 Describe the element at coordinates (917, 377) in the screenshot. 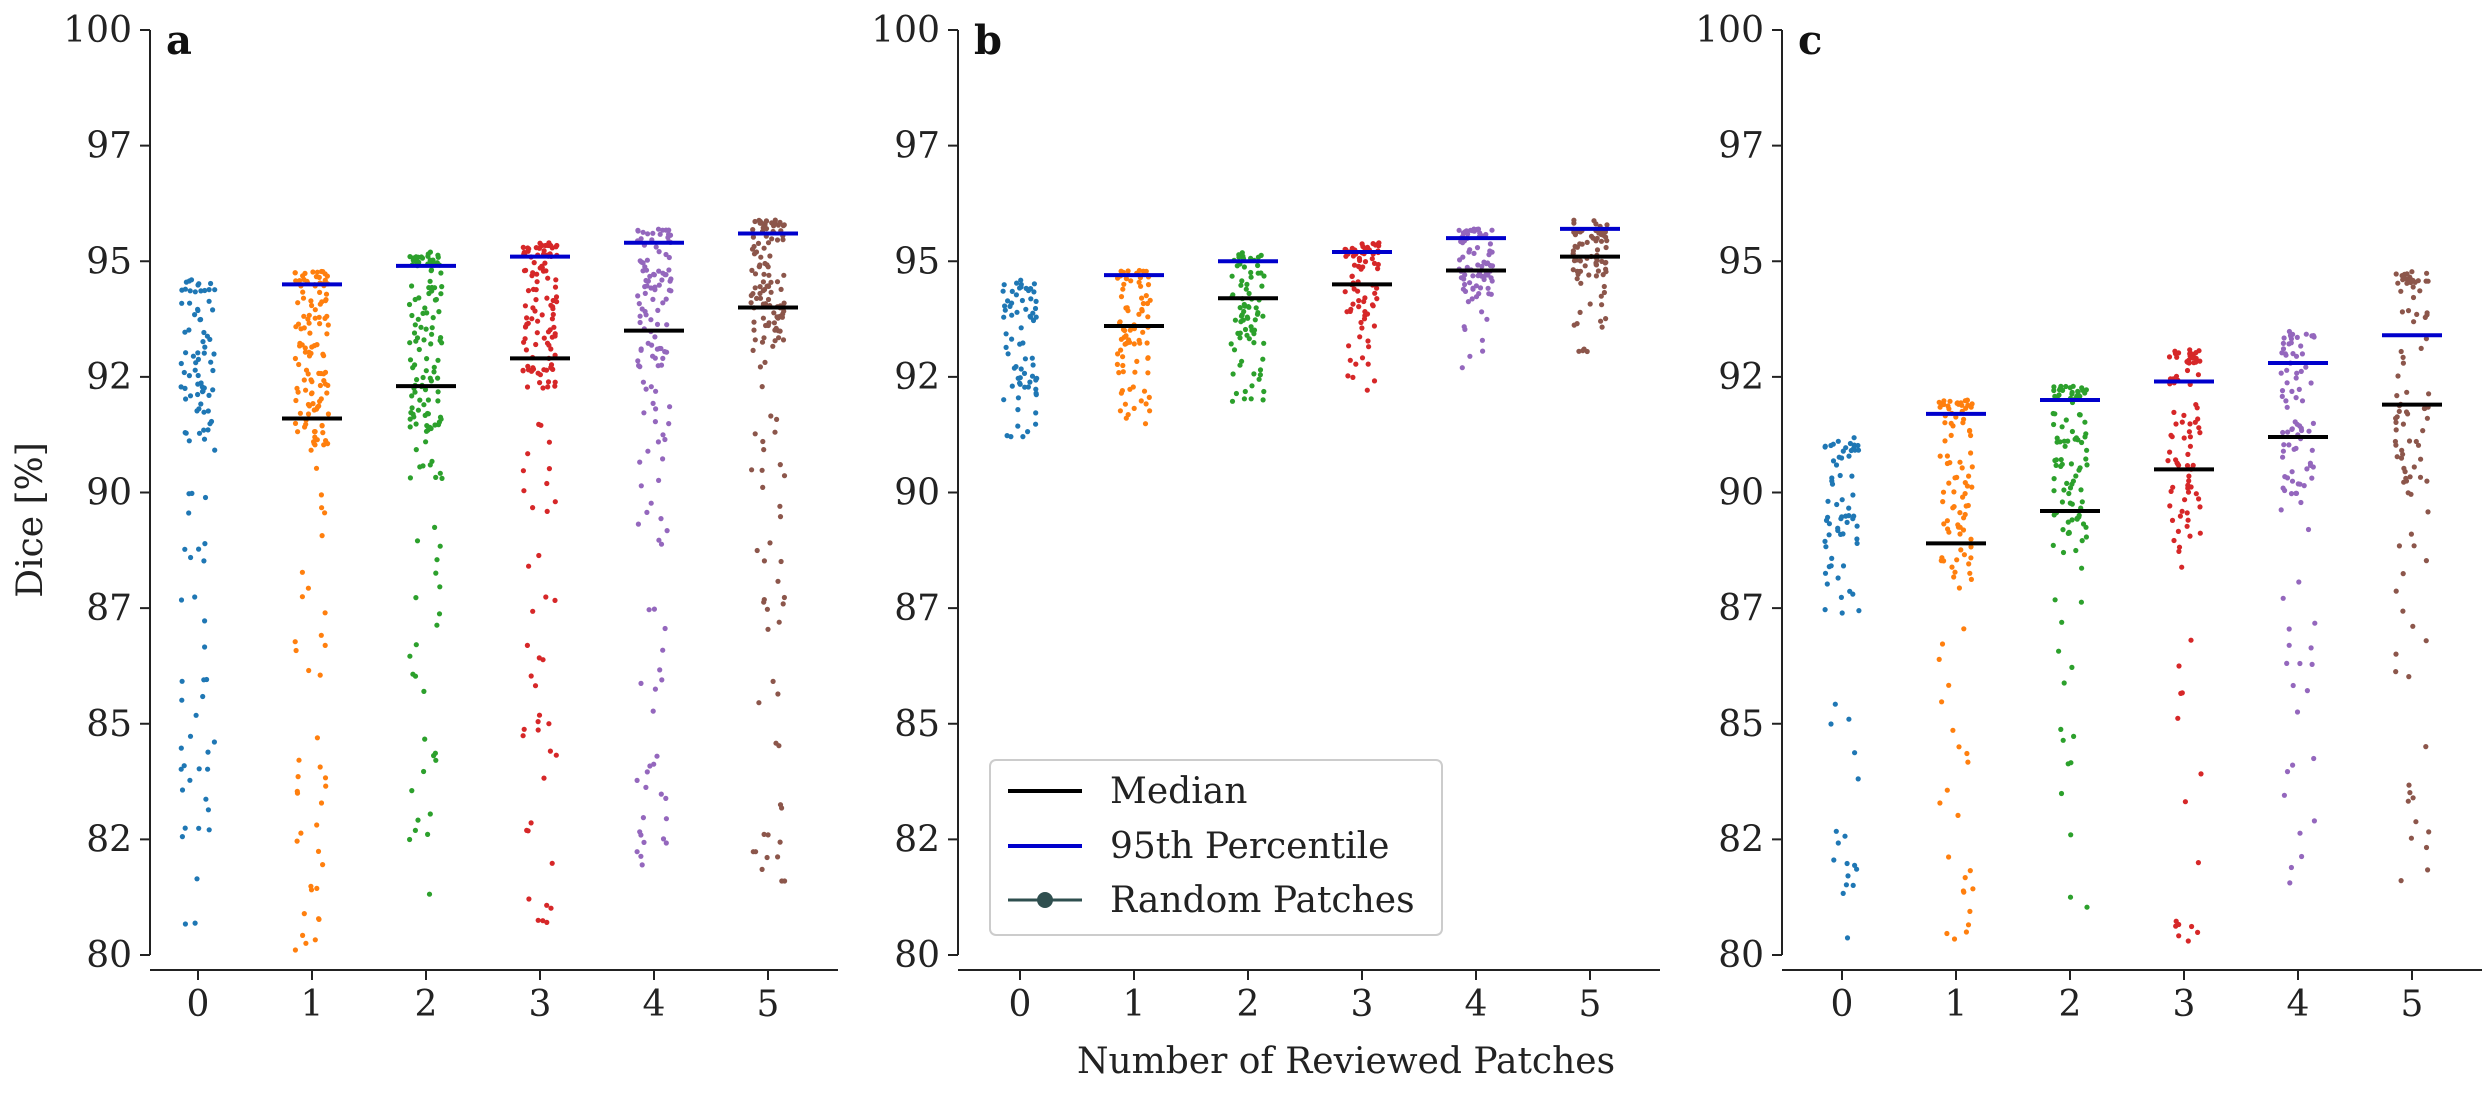

I see `y-tick-label: 92` at that location.